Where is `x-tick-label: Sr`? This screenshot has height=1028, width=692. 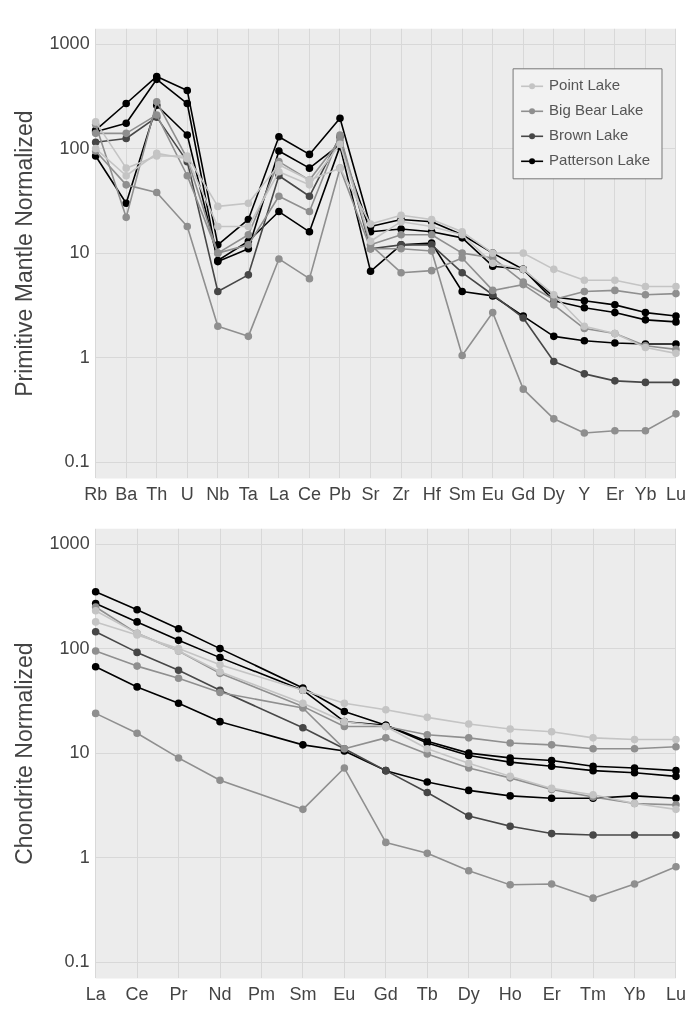 x-tick-label: Sr is located at coordinates (370, 494).